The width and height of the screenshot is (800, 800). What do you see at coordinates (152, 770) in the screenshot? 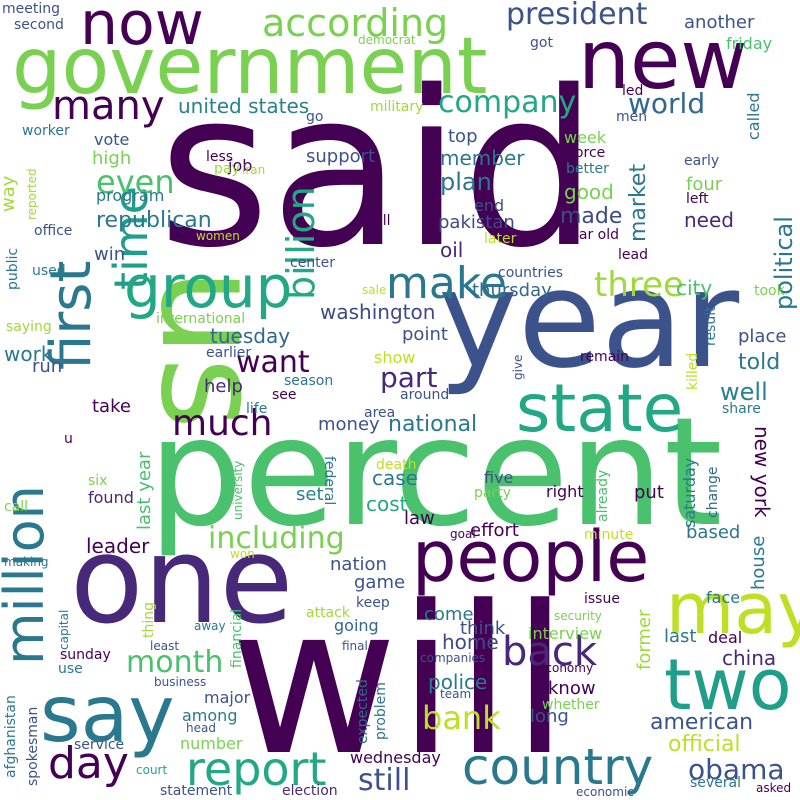
I see `word-court: court` at bounding box center [152, 770].